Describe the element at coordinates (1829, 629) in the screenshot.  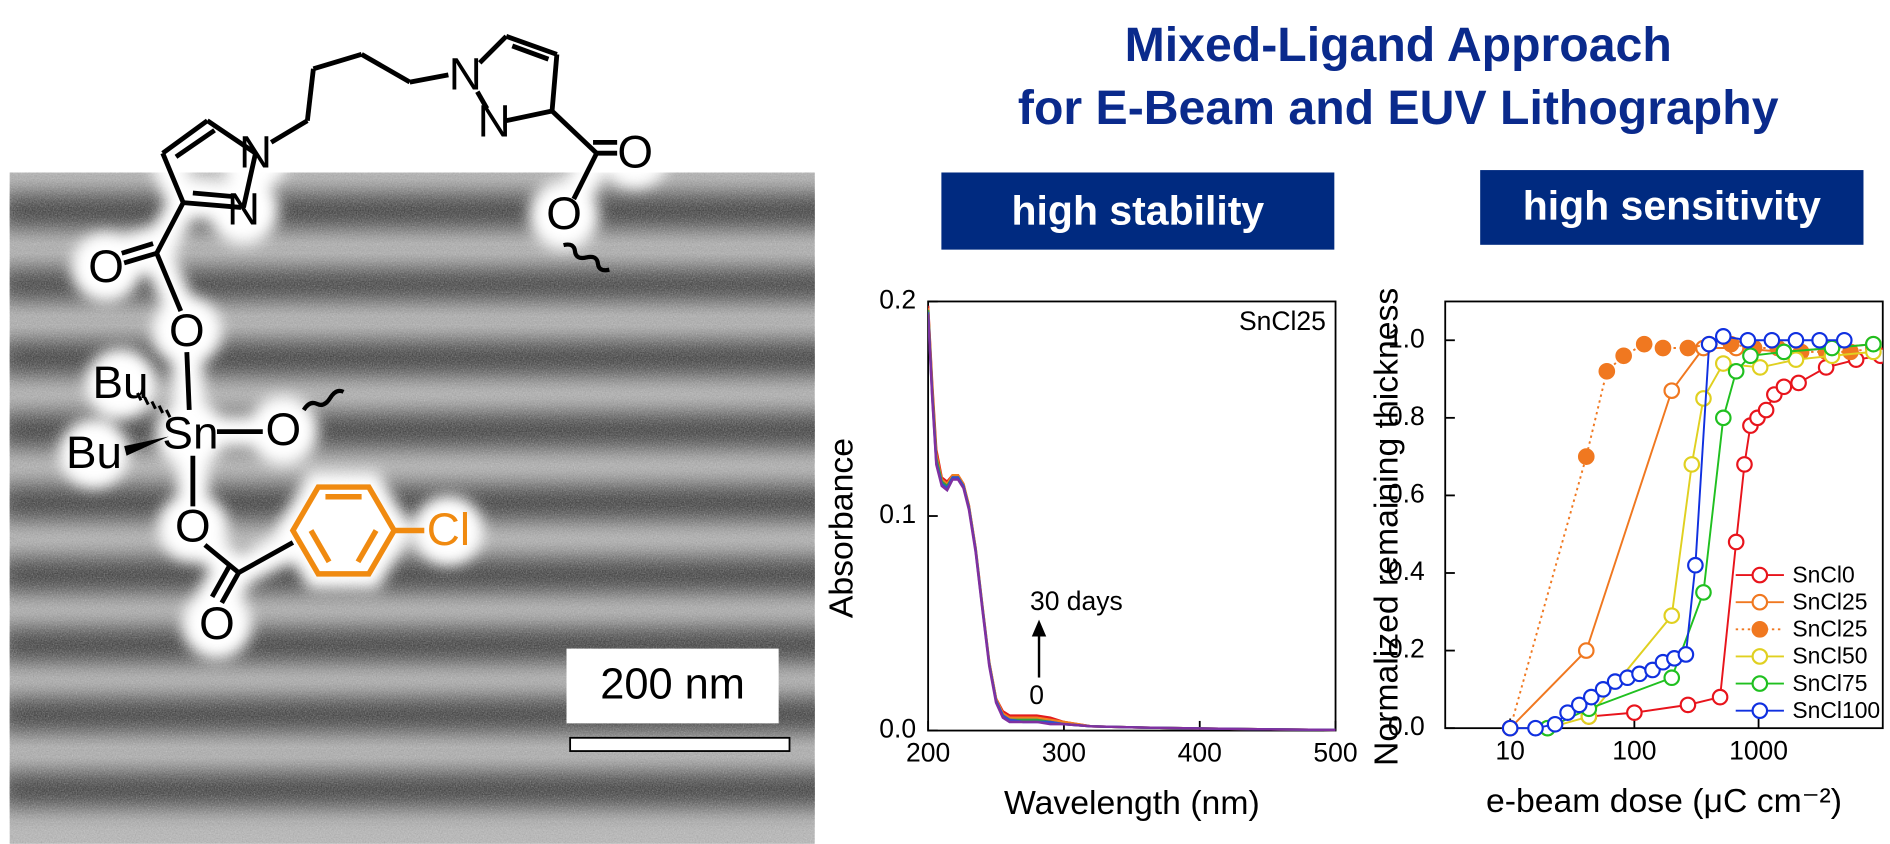
I see `legend-label: SnCl25` at that location.